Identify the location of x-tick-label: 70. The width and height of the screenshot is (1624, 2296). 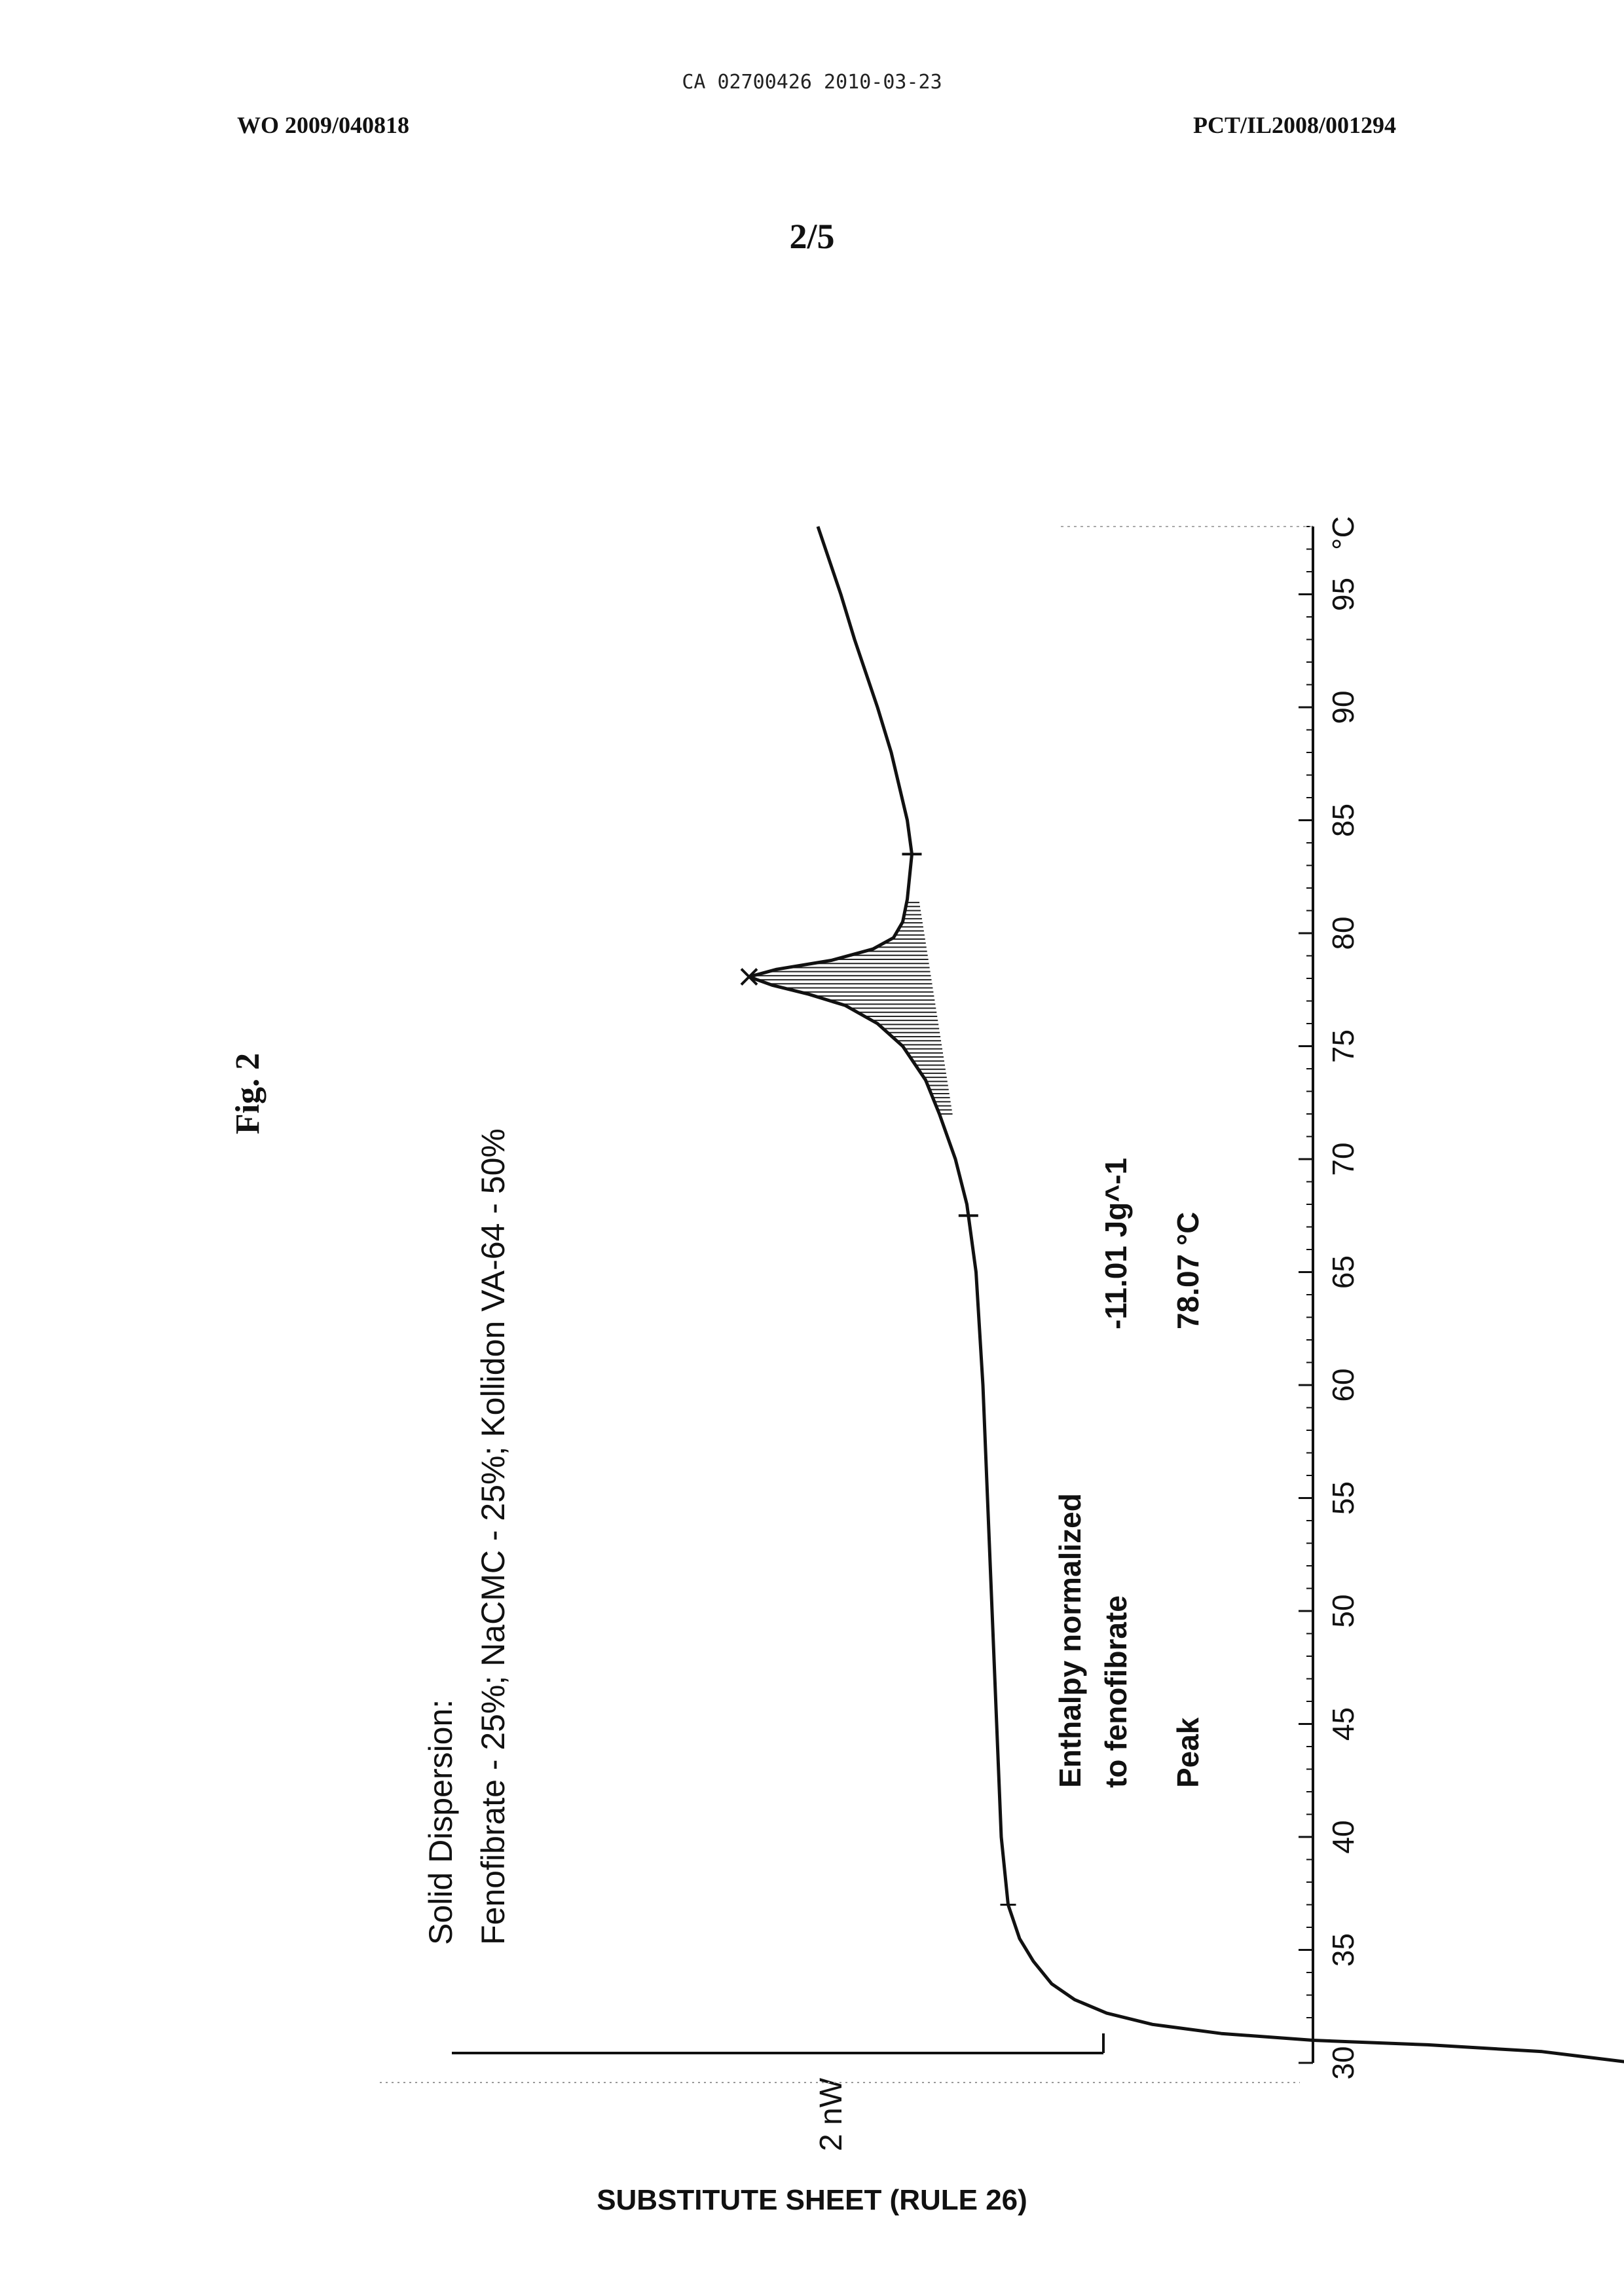
(1343, 1159).